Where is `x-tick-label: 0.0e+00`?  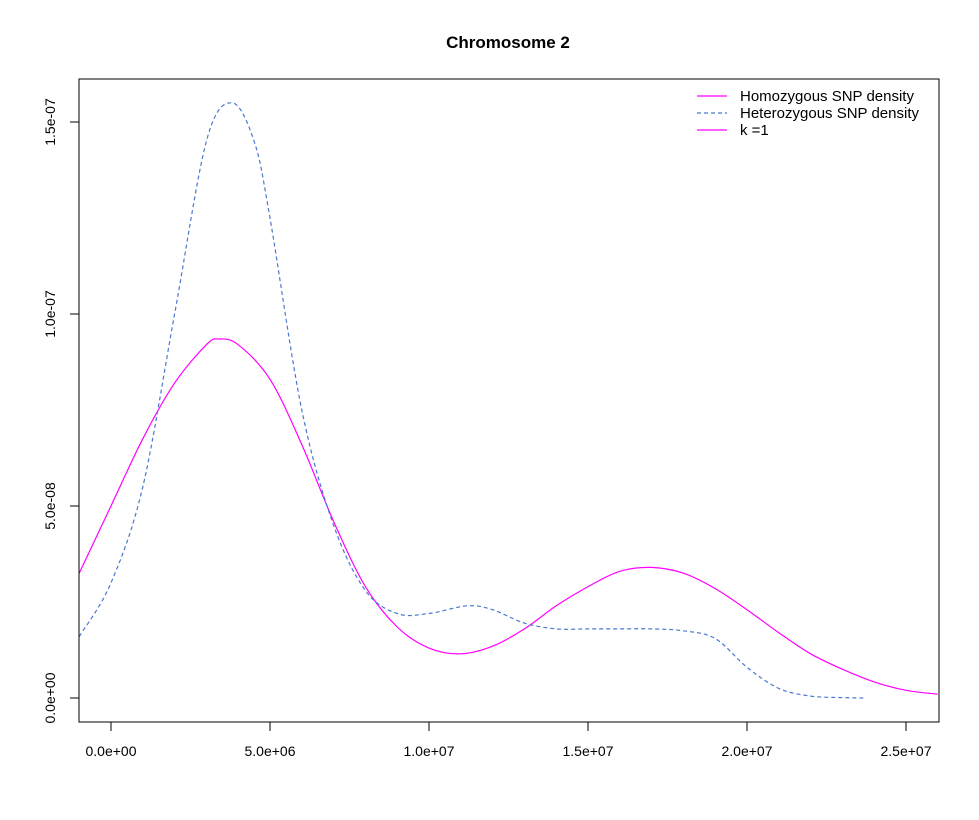
x-tick-label: 0.0e+00 is located at coordinates (111, 751).